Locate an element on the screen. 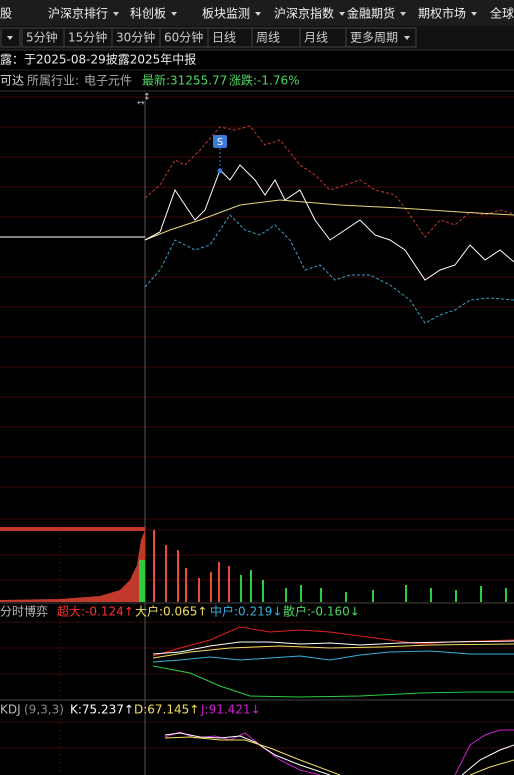  volume-bars is located at coordinates (253, 564).